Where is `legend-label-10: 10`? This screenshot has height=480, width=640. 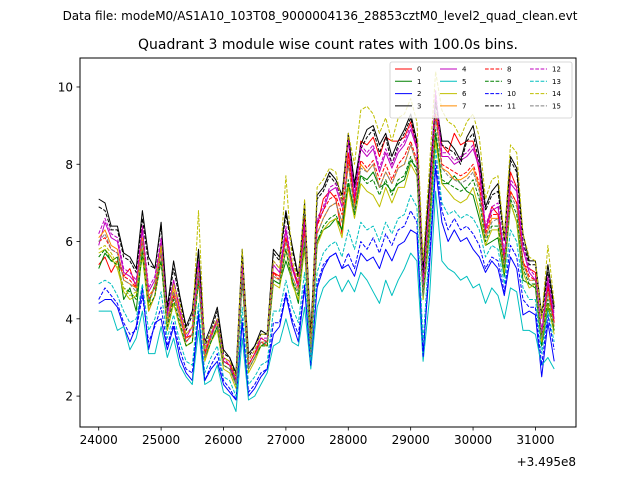 legend-label-10: 10 is located at coordinates (511, 94).